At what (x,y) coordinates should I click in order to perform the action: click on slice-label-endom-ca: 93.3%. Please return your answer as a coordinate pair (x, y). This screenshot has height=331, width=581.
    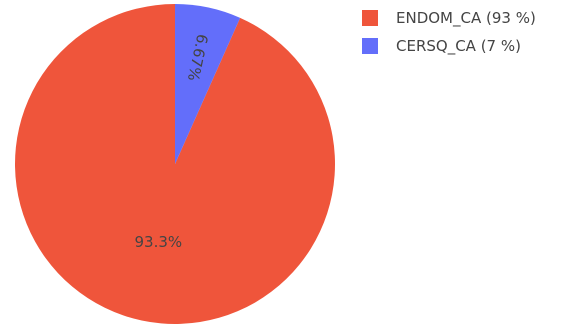
    Looking at the image, I should click on (159, 242).